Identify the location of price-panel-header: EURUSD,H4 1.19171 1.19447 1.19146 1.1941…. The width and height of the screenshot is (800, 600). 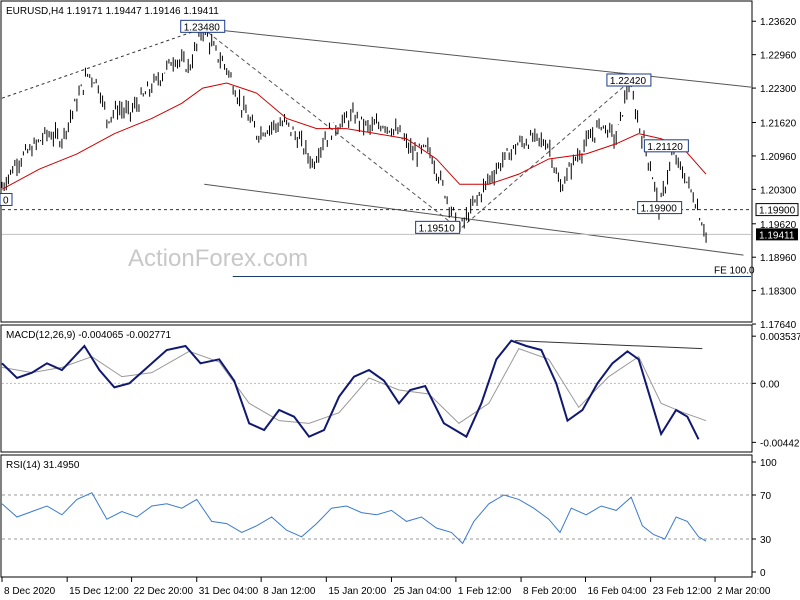
(112, 11).